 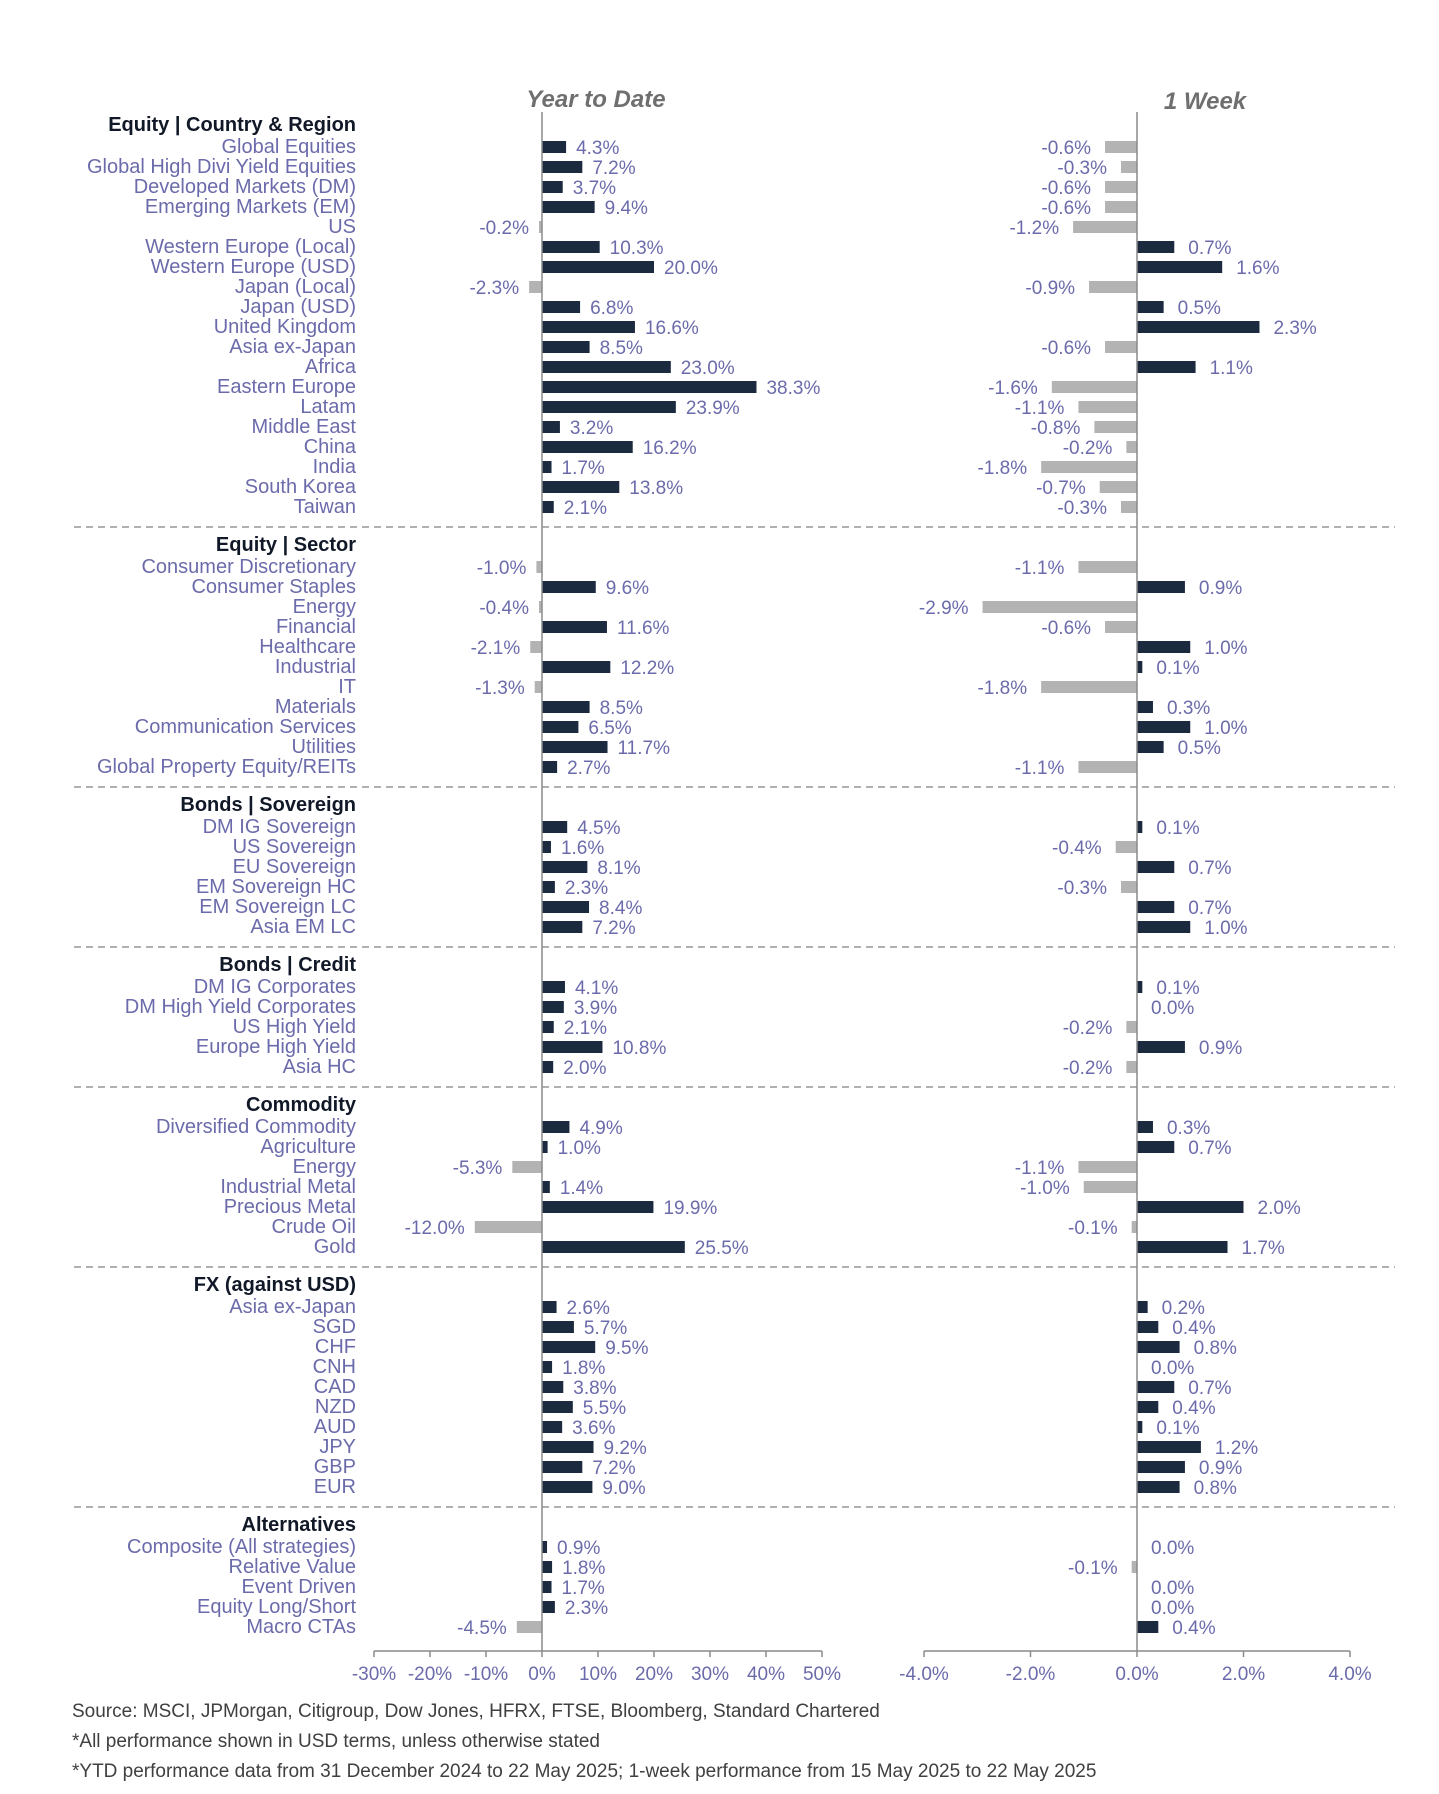 What do you see at coordinates (1077, 848) in the screenshot?
I see `week-value-label: -0.4%` at bounding box center [1077, 848].